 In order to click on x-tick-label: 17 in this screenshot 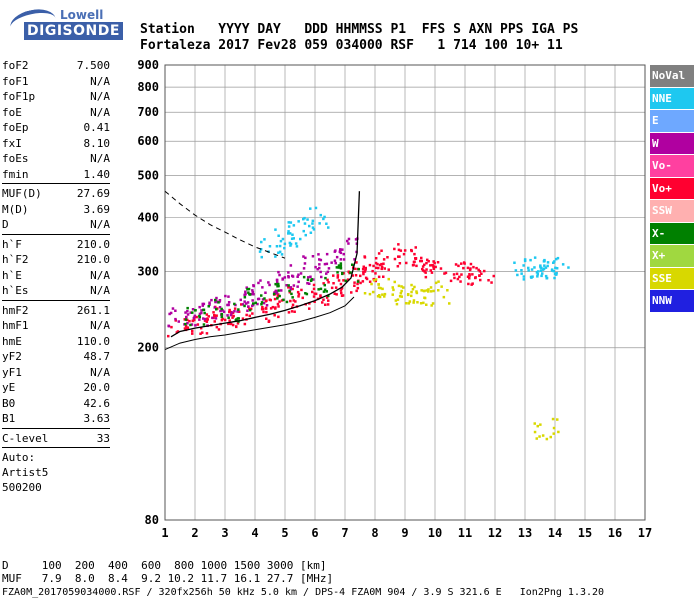, I will do `click(645, 533)`.